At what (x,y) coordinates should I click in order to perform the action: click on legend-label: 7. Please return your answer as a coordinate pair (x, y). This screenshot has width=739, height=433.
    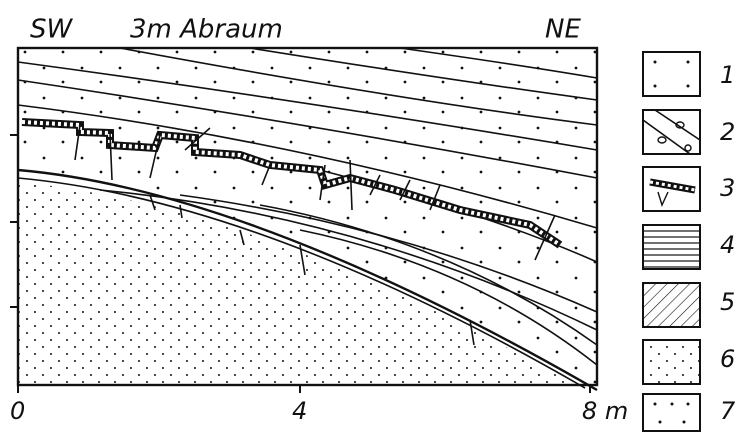
    Looking at the image, I should click on (728, 411).